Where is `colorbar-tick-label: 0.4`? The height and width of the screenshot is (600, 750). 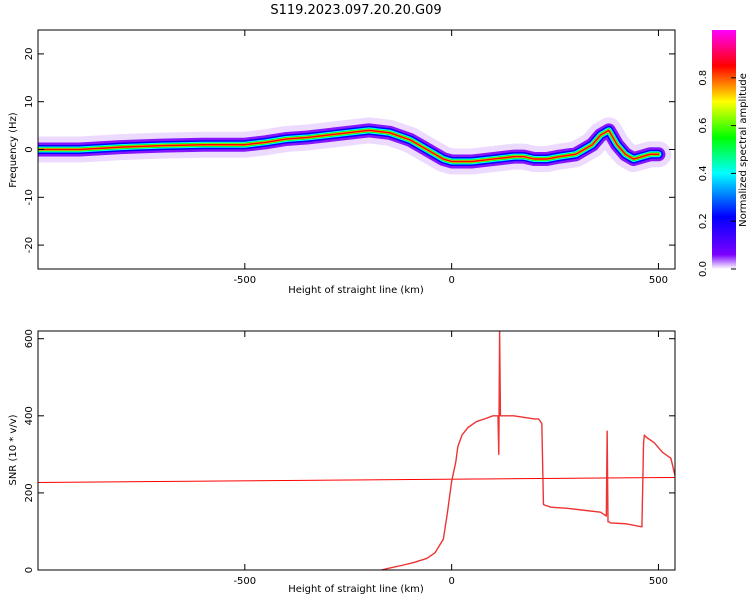 colorbar-tick-label: 0.4 is located at coordinates (703, 173).